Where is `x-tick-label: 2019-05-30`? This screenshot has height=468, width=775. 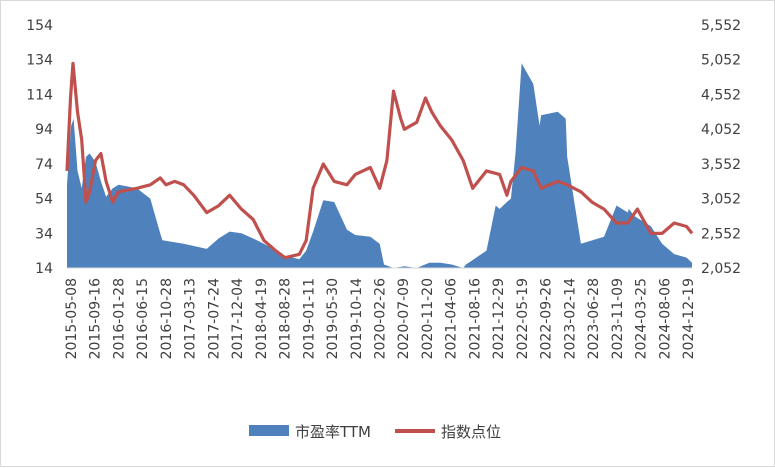
x-tick-label: 2019-05-30 is located at coordinates (333, 318).